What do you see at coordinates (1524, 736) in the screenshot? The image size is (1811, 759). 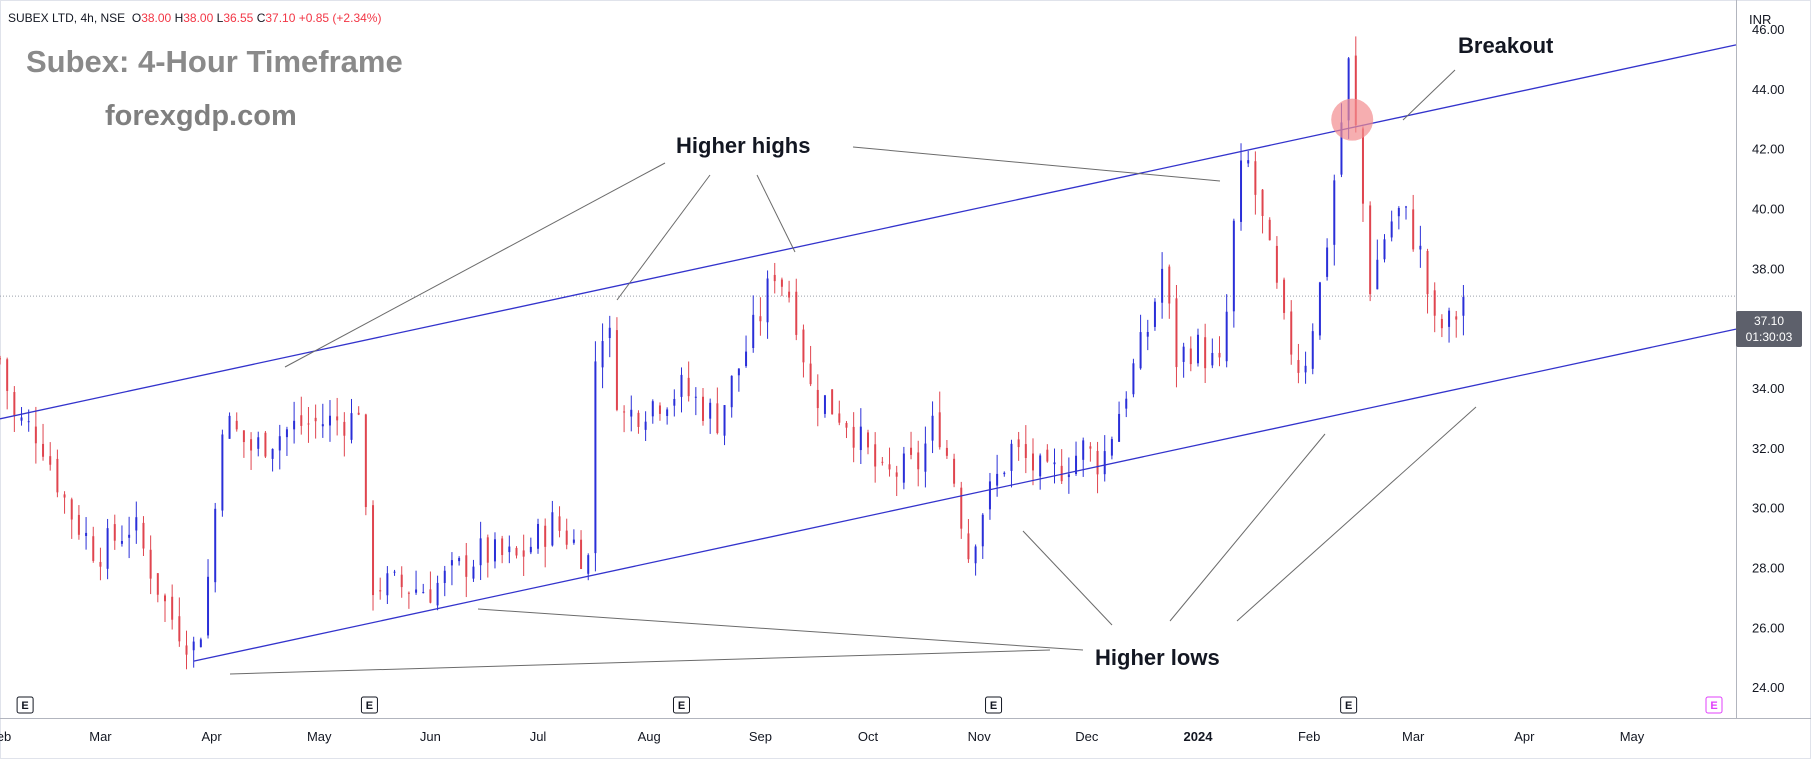 I see `time-tick-label: Apr` at bounding box center [1524, 736].